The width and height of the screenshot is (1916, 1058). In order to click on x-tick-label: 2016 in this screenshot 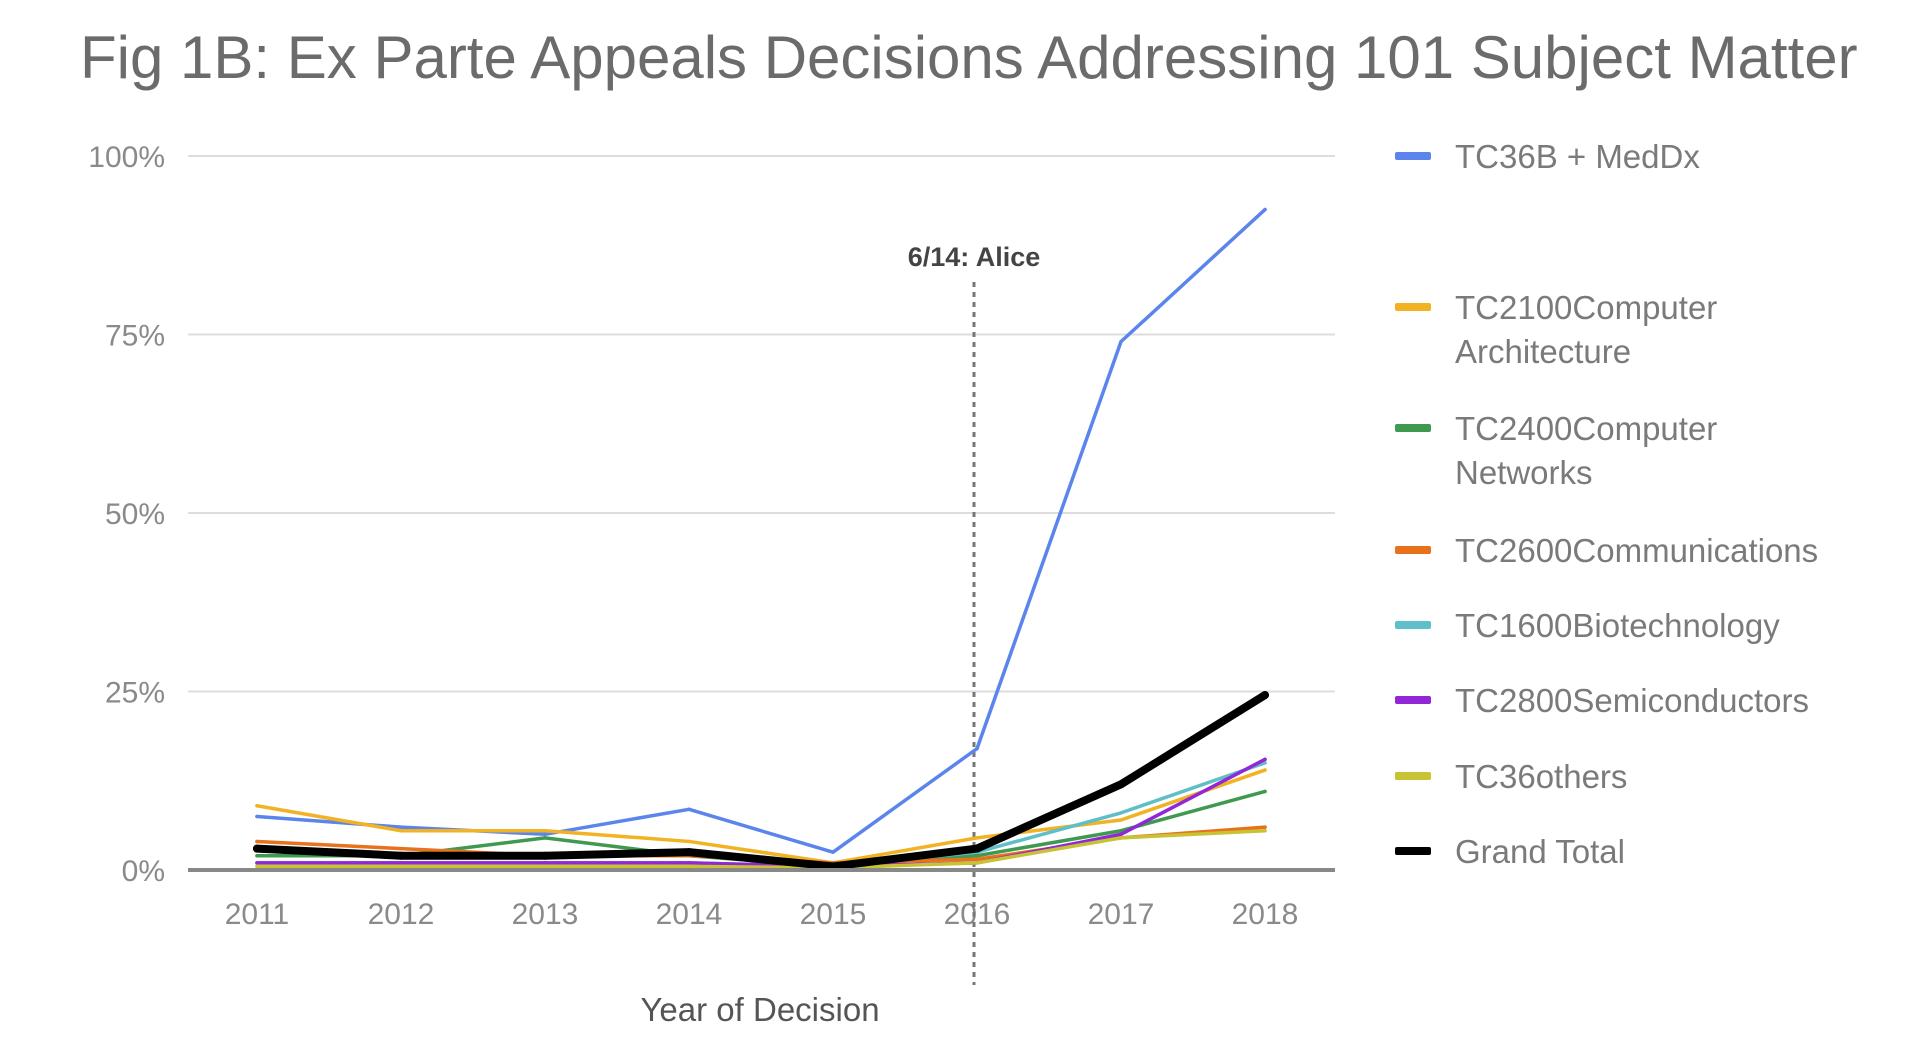, I will do `click(977, 914)`.